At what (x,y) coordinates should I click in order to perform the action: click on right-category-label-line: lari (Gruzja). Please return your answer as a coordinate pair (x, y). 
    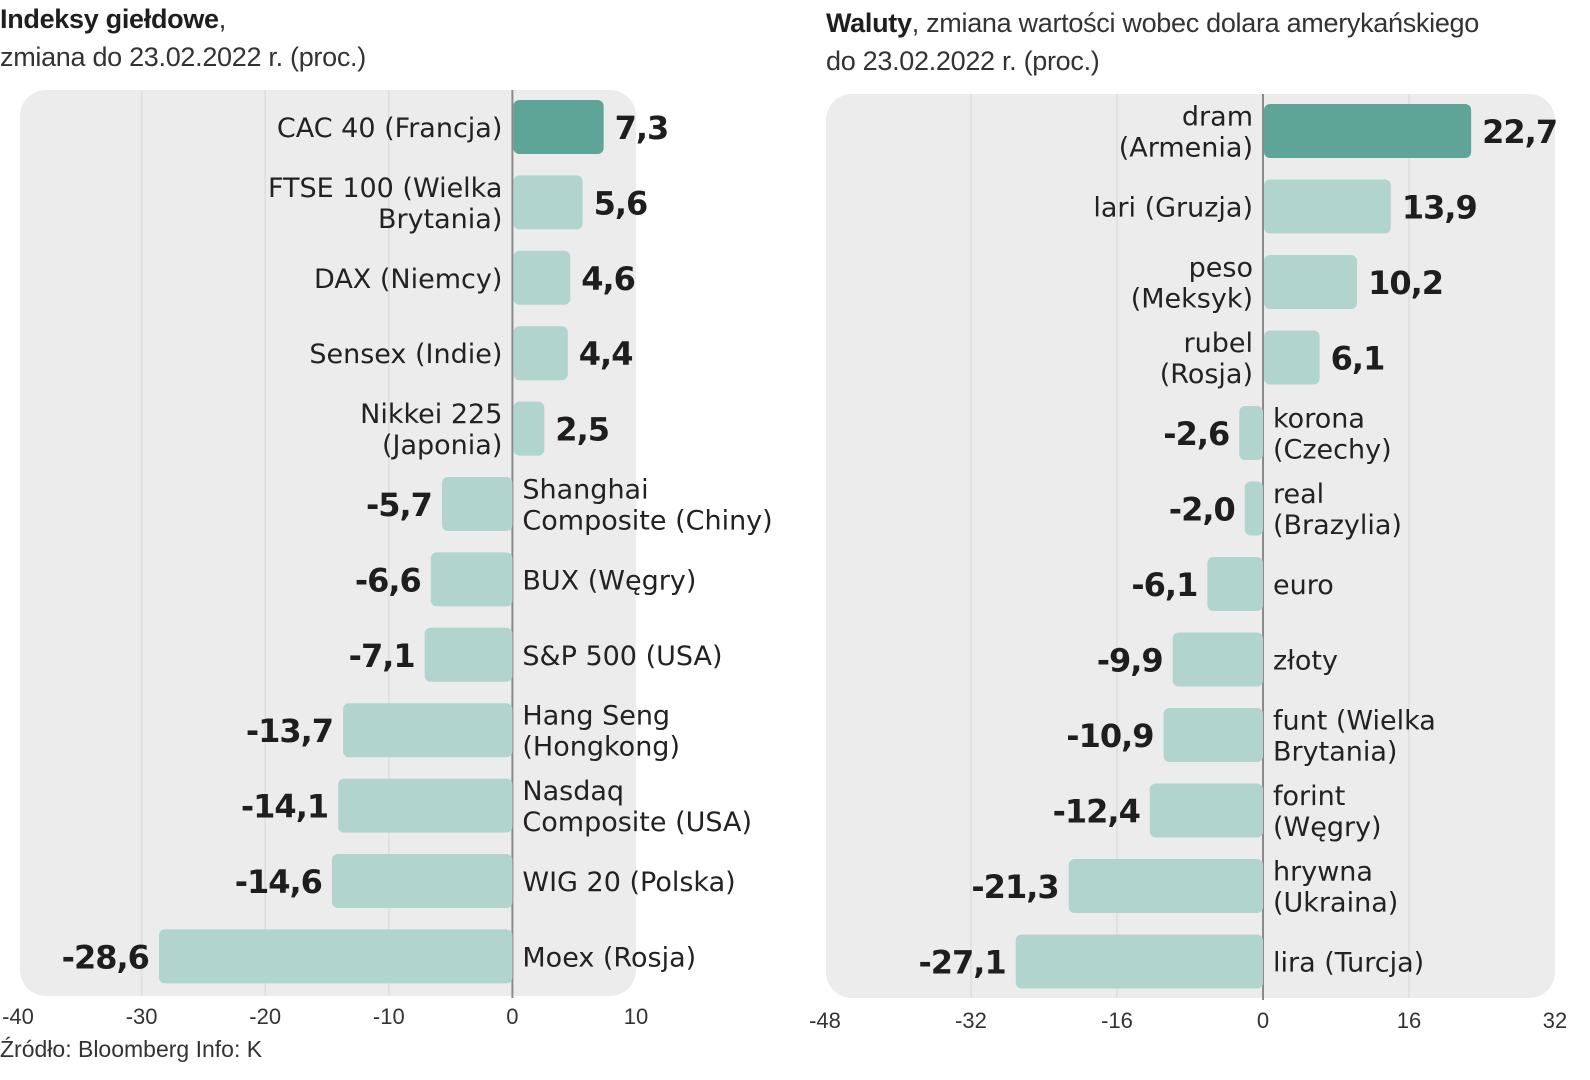
    Looking at the image, I should click on (1173, 208).